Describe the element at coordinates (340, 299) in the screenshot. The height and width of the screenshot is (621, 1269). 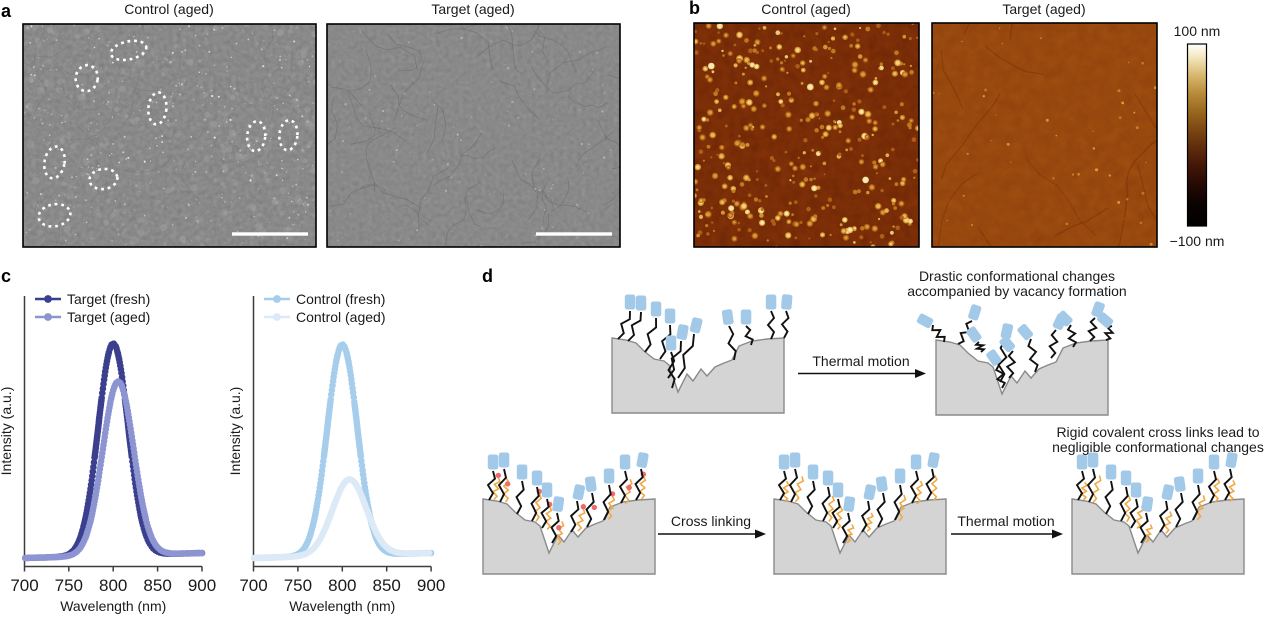
I see `svg-text: Control (fresh)` at that location.